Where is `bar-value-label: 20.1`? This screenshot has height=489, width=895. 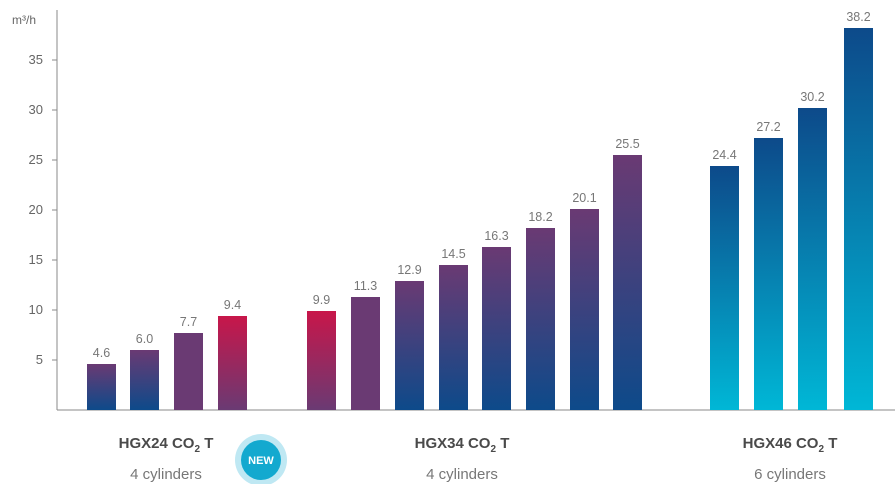
bar-value-label: 20.1 is located at coordinates (584, 198).